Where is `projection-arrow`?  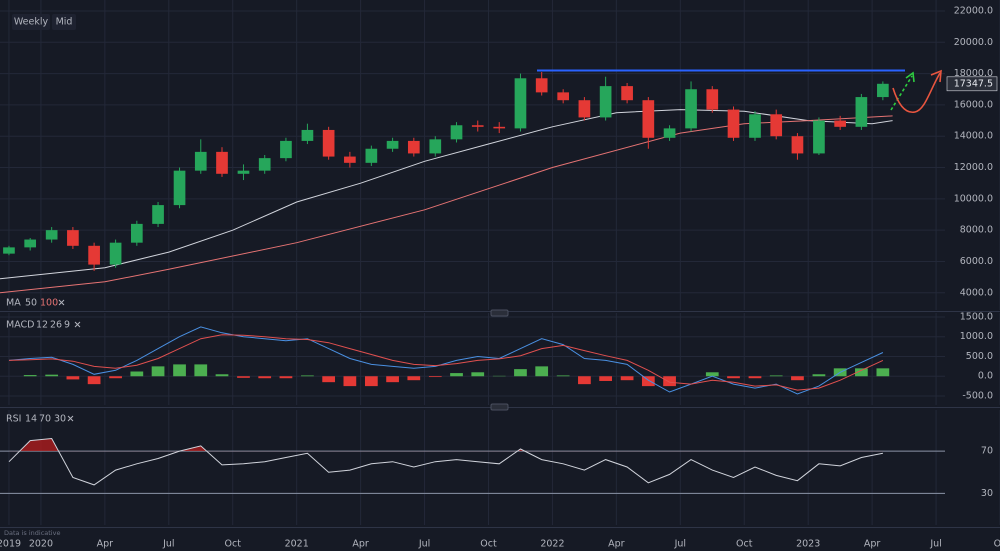 projection-arrow is located at coordinates (901, 93).